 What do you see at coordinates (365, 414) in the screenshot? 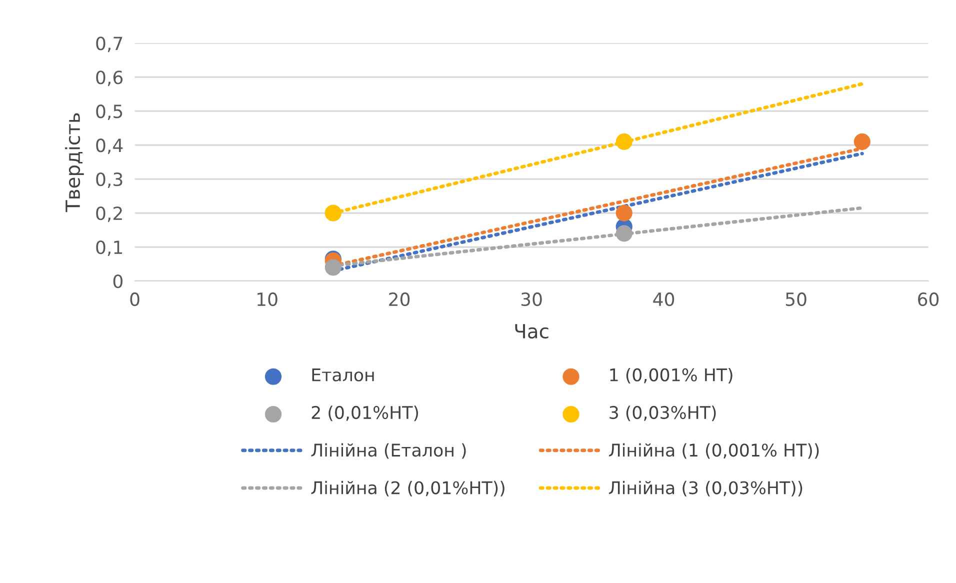
I see `legend-label: 2 (0,01%НТ)` at bounding box center [365, 414].